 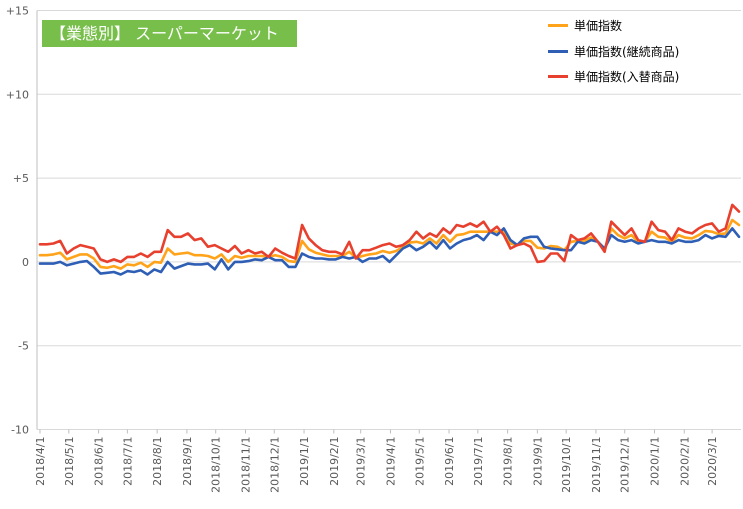 What do you see at coordinates (478, 461) in the screenshot?
I see `x-tick-label: 2019/7/1` at bounding box center [478, 461].